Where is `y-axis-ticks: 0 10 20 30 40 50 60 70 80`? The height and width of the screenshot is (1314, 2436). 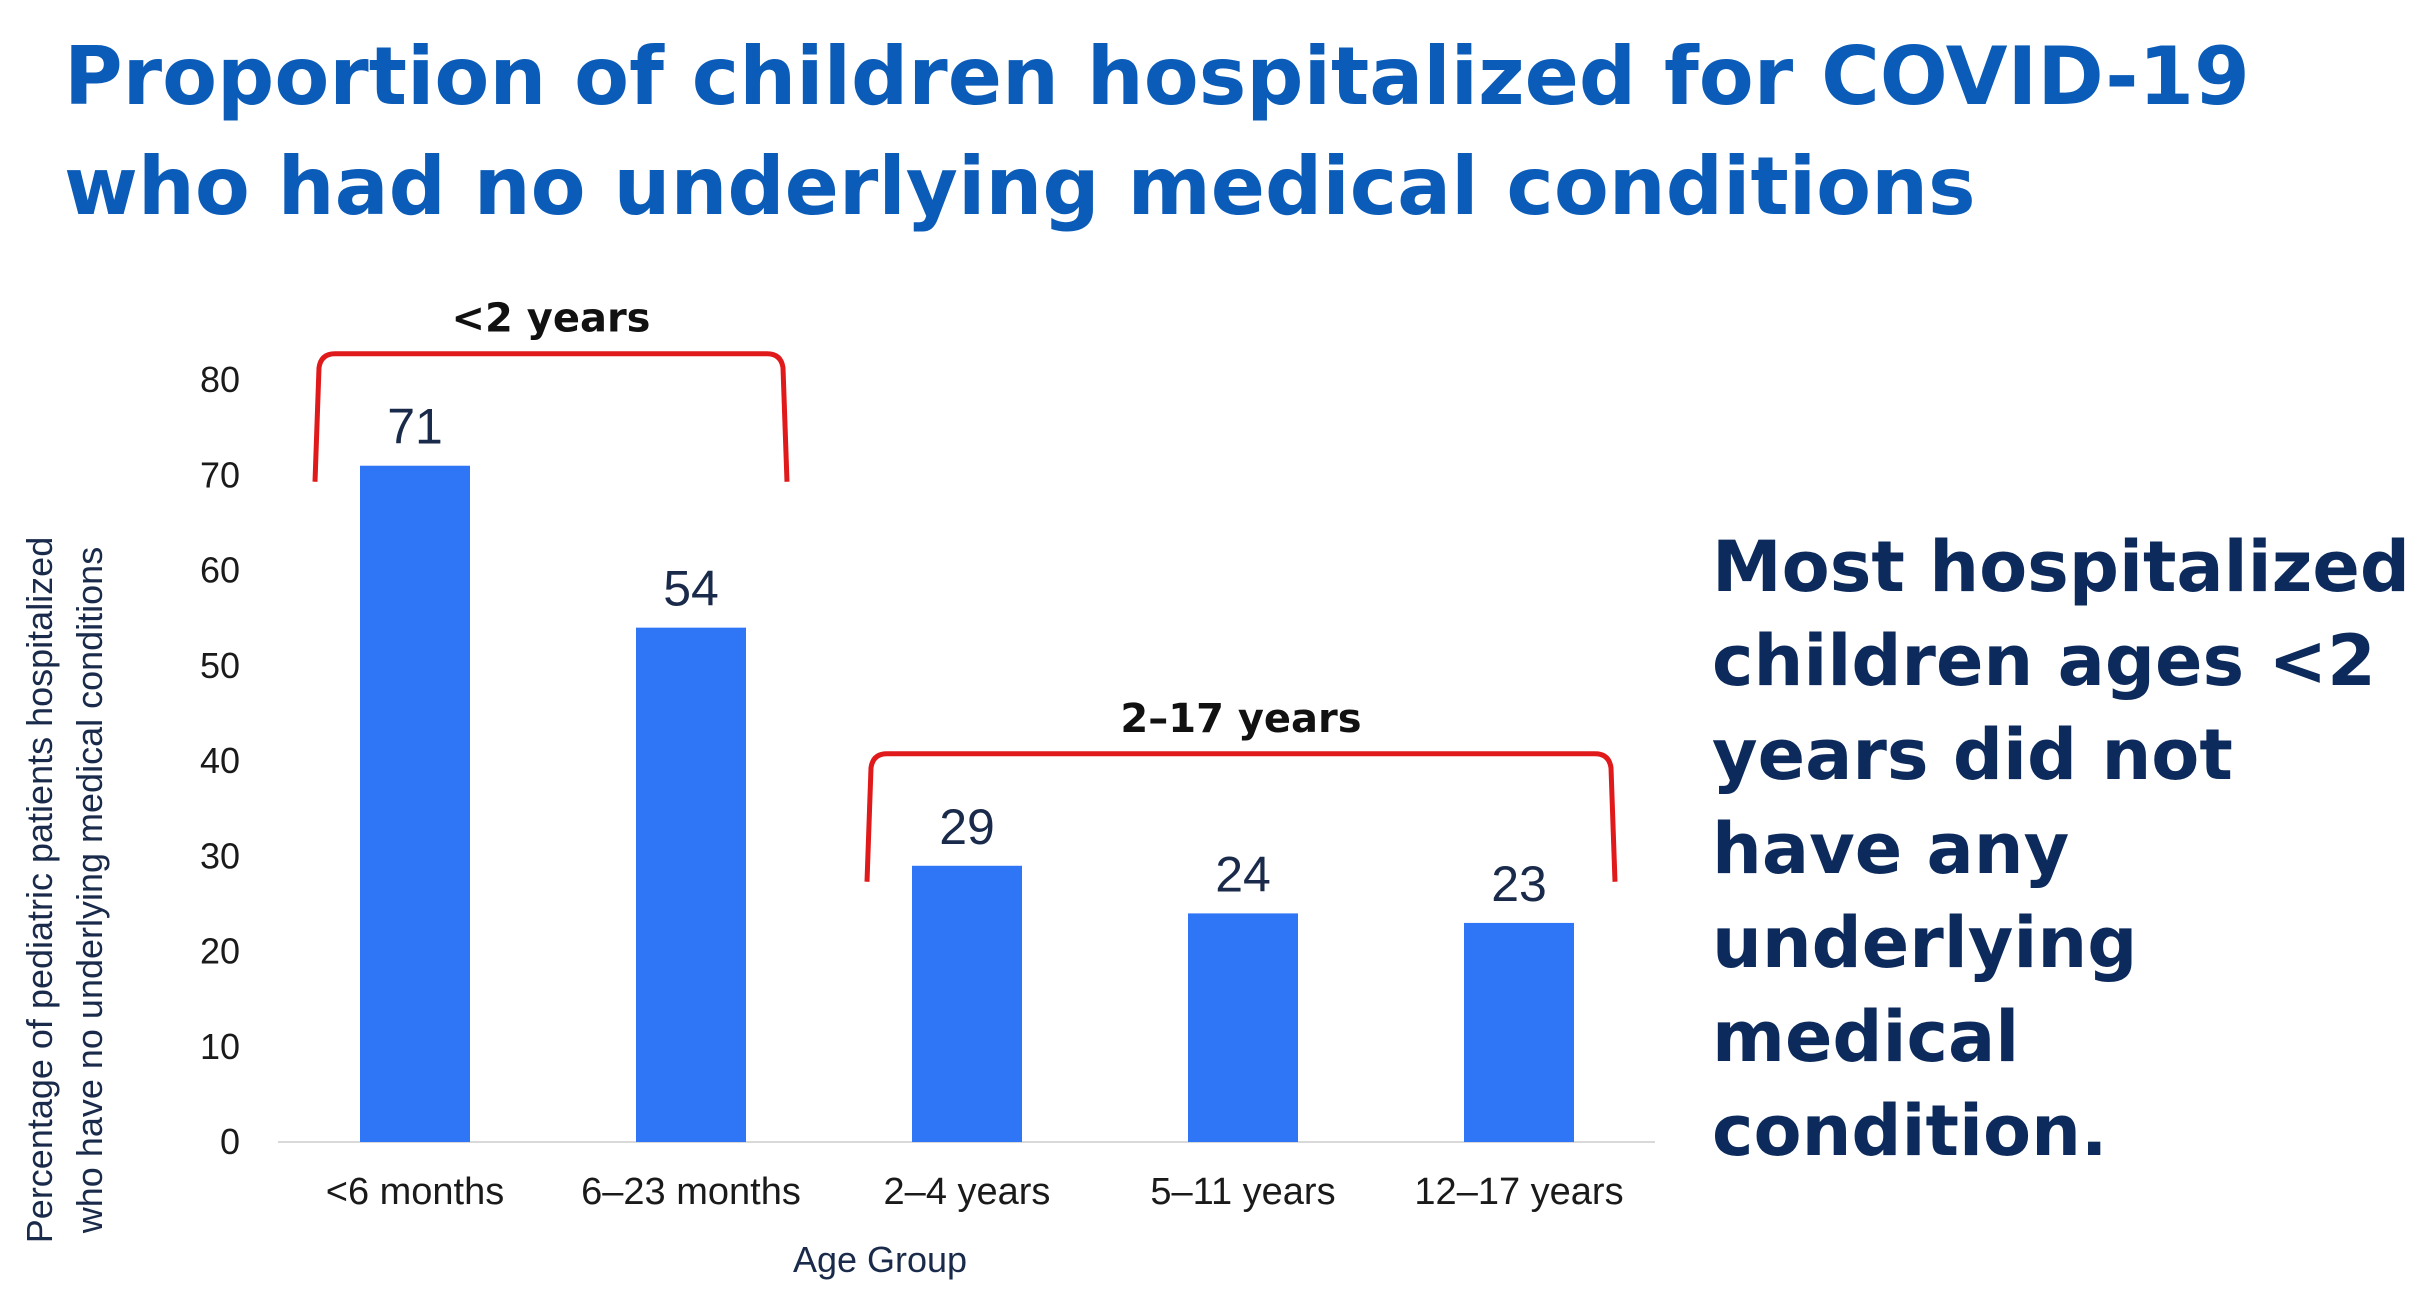
y-axis-ticks: 0 10 20 30 40 50 60 70 80 is located at coordinates (220, 760).